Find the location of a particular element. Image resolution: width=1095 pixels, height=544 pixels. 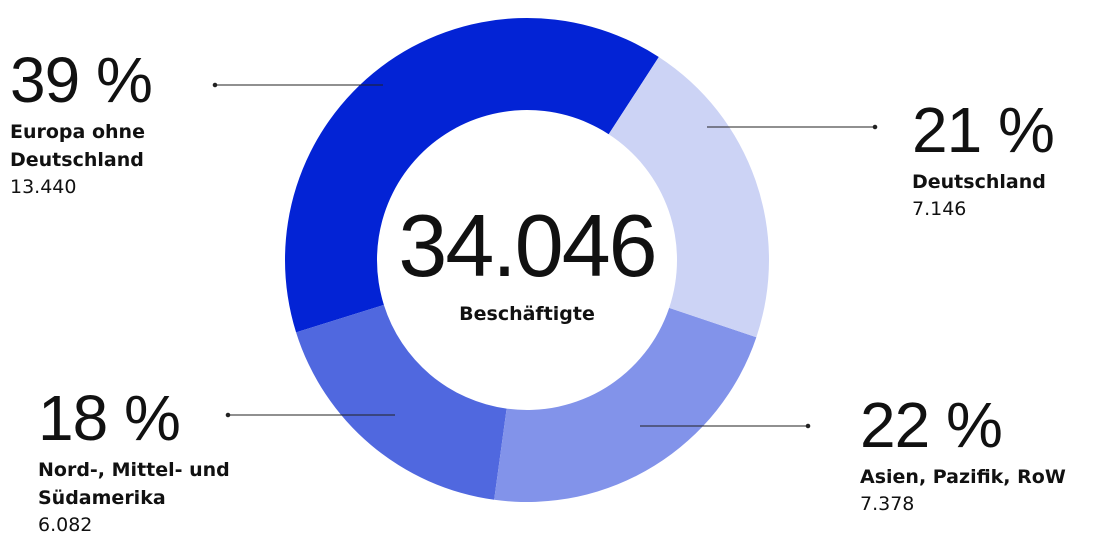

percent-label: 21 % is located at coordinates (983, 130).